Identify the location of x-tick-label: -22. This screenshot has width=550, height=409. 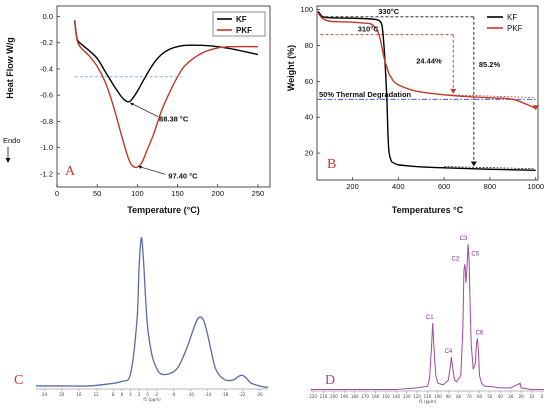
(242, 394).